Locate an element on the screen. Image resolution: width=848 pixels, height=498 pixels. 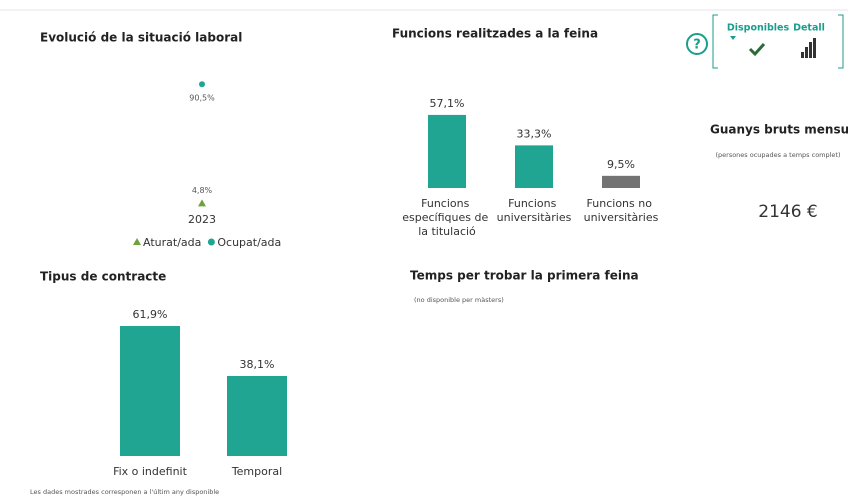
data-label: 61,9% is located at coordinates (150, 314).